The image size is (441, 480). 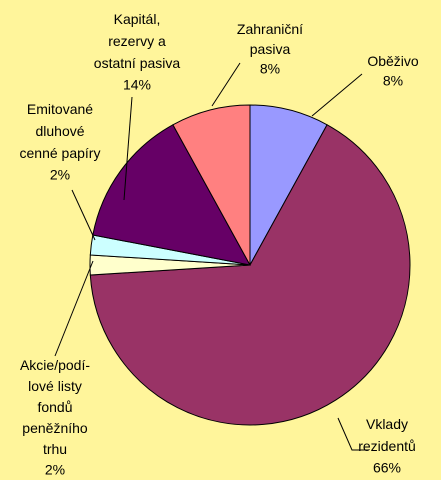 What do you see at coordinates (393, 61) in the screenshot?
I see `slice-label: Oběživo` at bounding box center [393, 61].